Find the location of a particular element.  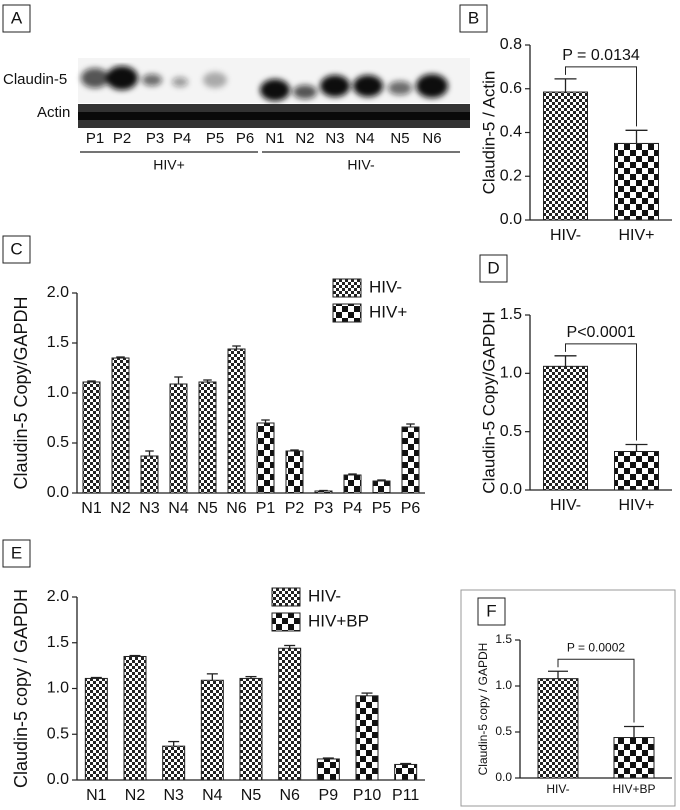

lane-label: P3 is located at coordinates (155, 138).